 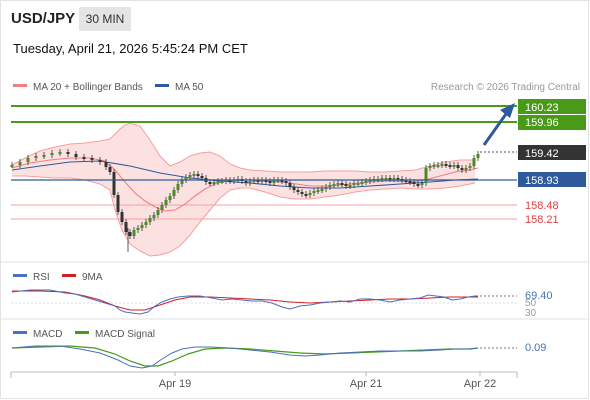 What do you see at coordinates (535, 348) in the screenshot?
I see `macd-value-label: 0.09` at bounding box center [535, 348].